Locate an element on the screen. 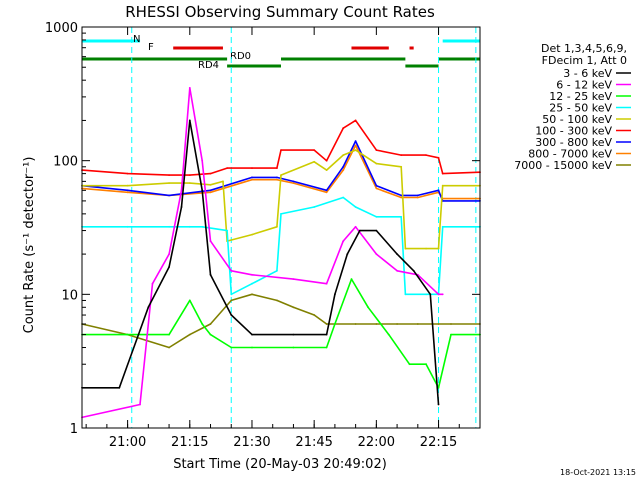 This screenshot has height=480, width=640. y-tick-label-2: 100 is located at coordinates (65, 162).